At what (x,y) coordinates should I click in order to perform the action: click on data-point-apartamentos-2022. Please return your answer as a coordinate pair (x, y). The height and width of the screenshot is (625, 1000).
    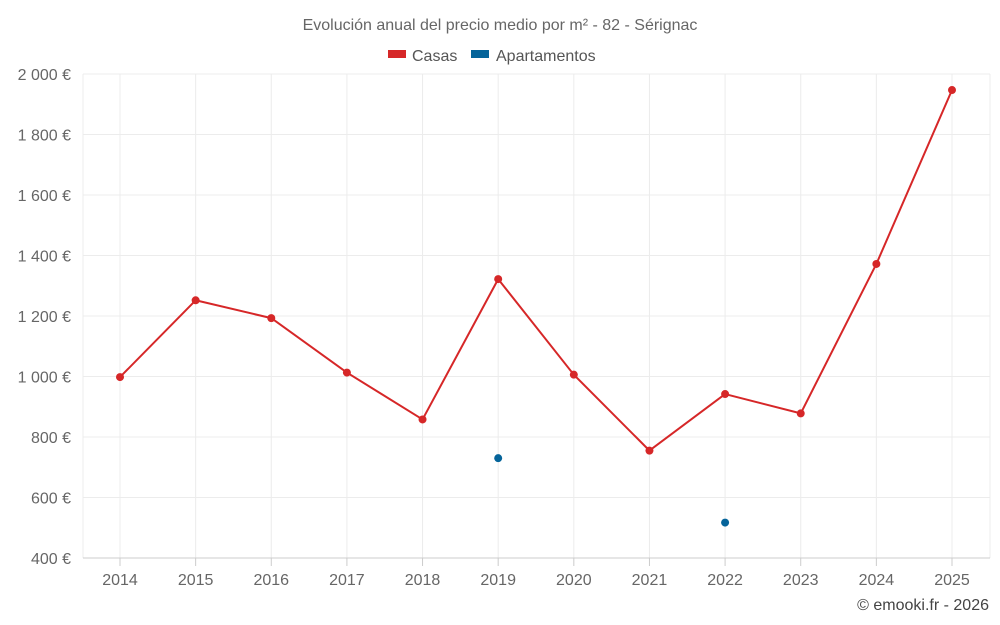
    Looking at the image, I should click on (725, 522).